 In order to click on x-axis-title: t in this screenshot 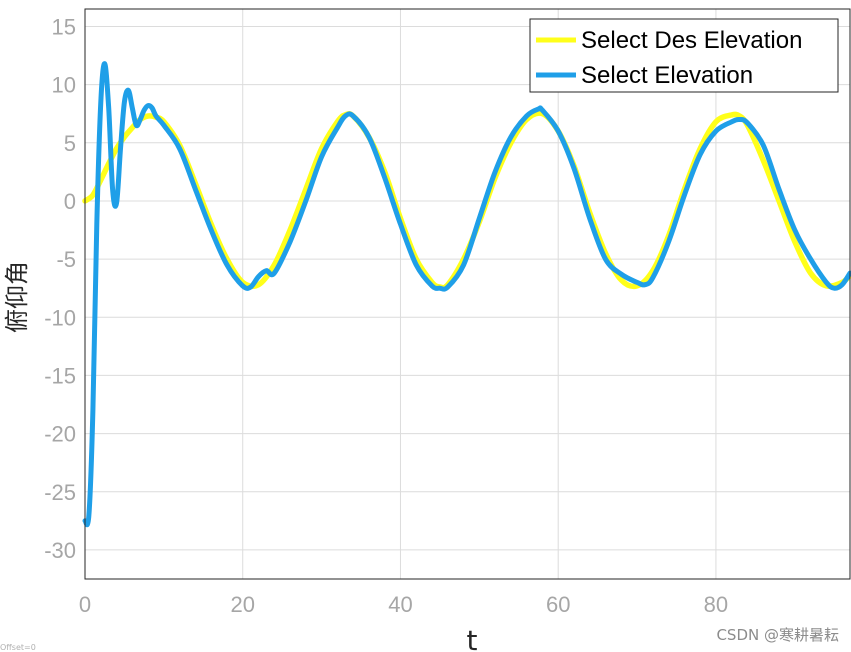, I will do `click(472, 638)`.